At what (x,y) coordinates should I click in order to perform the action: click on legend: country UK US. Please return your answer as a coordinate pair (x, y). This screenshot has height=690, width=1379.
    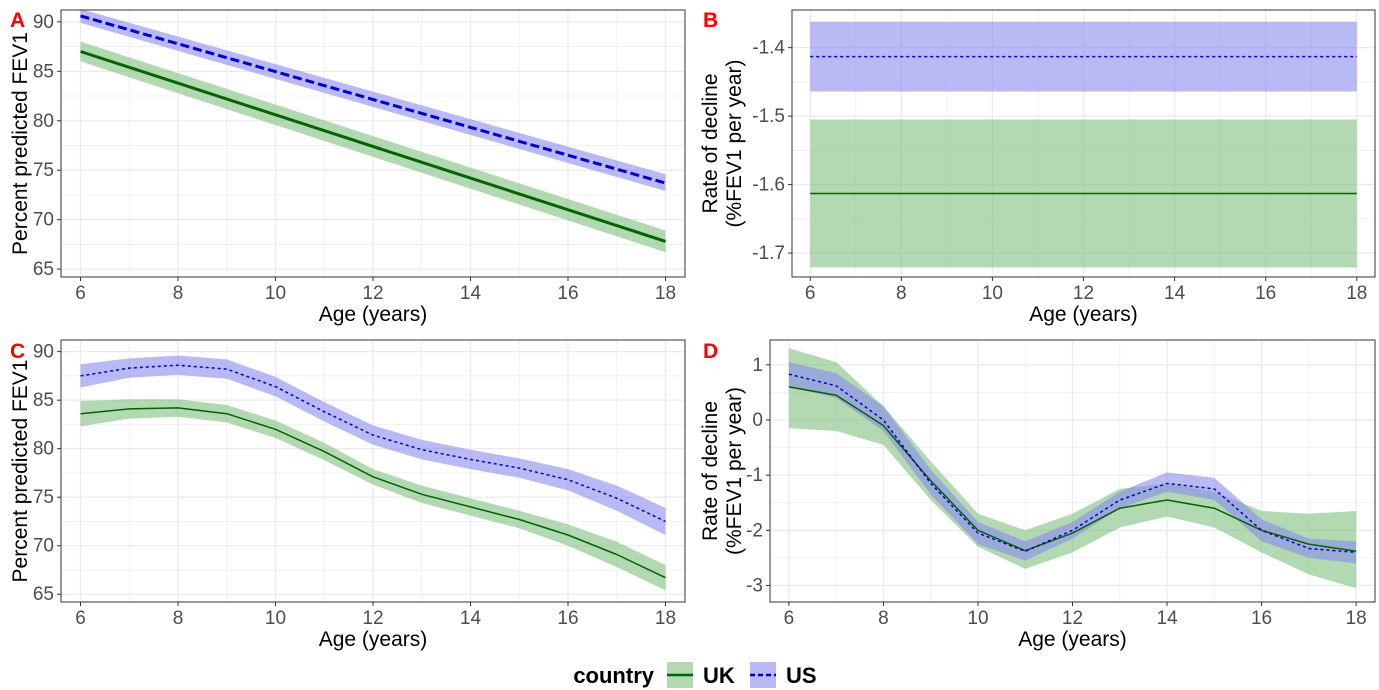
    Looking at the image, I should click on (695, 675).